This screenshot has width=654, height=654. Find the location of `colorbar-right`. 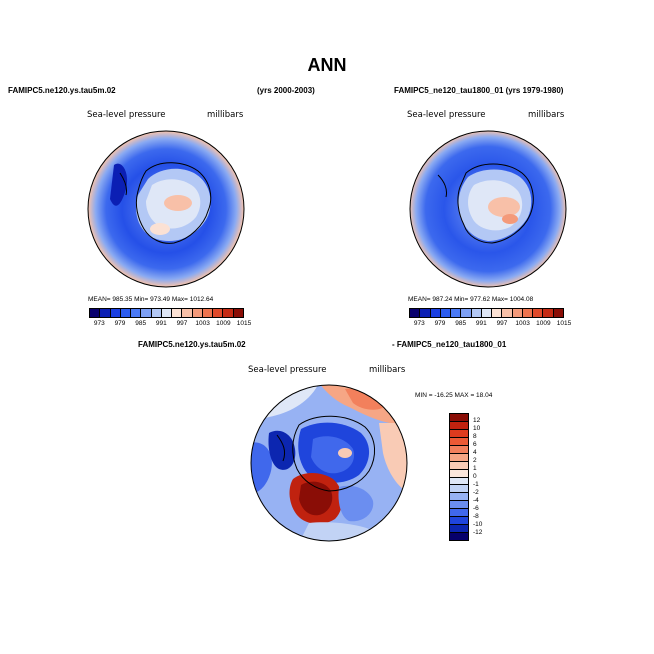

colorbar-right is located at coordinates (486, 313).